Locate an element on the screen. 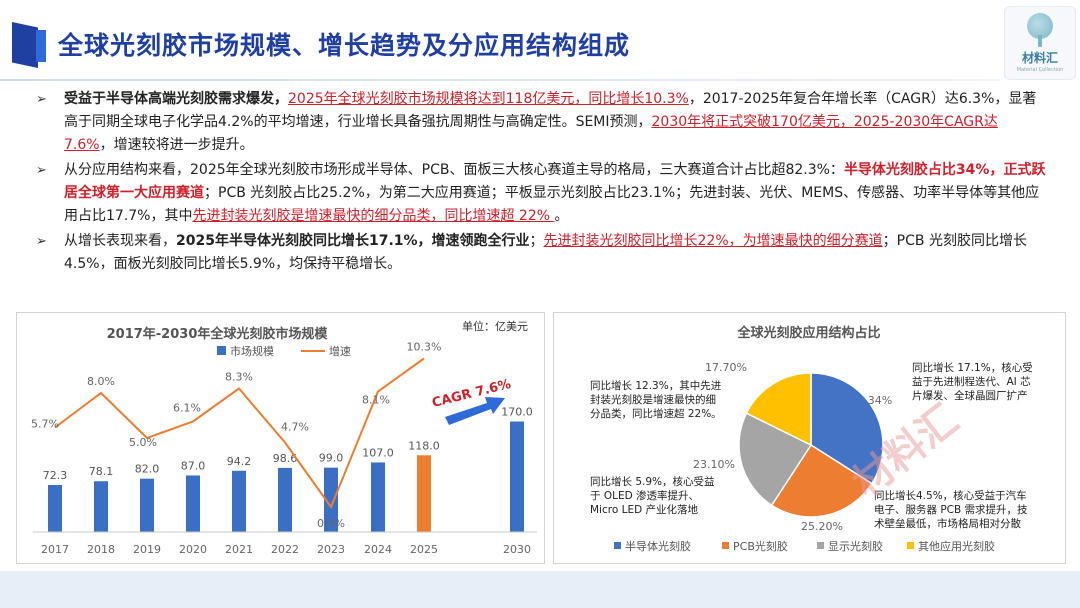 The image size is (1080, 608). x-tick-label: 2019 is located at coordinates (147, 549).